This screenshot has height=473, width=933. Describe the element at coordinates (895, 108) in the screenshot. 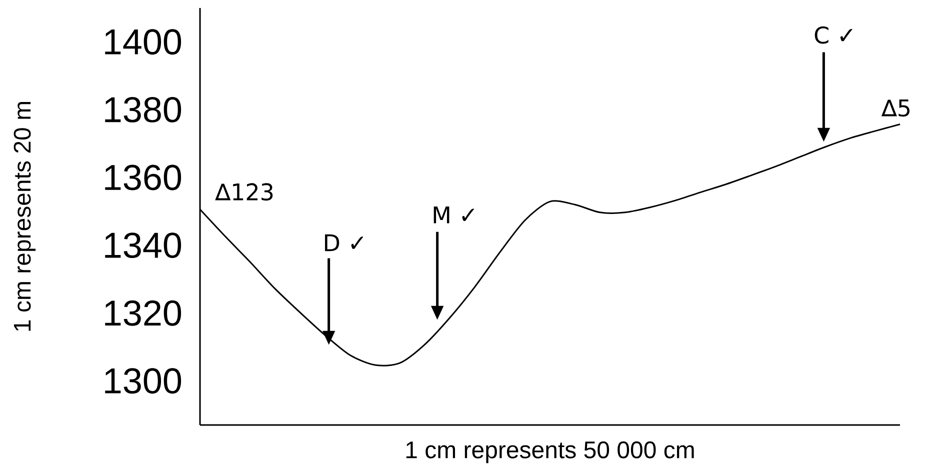

I see `annotation: ∆5` at that location.